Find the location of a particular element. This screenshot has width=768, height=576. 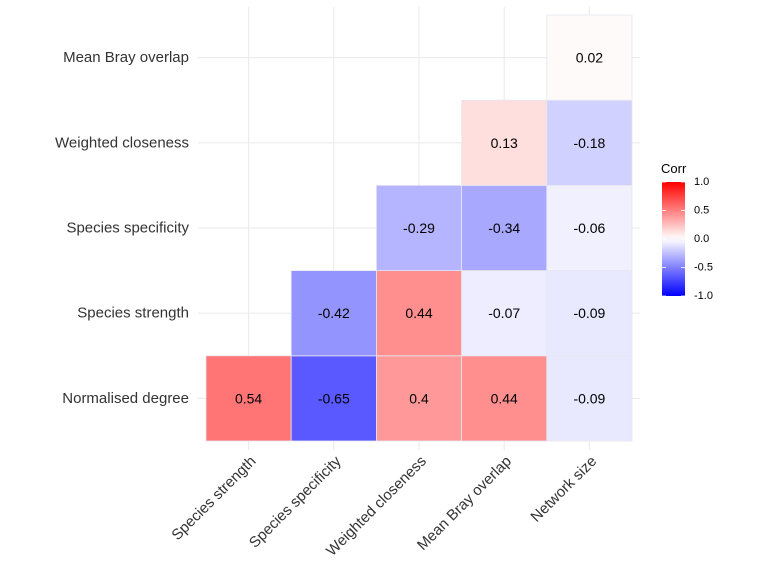

x-tick-label-species-specificity: Species specificity is located at coordinates (295, 501).